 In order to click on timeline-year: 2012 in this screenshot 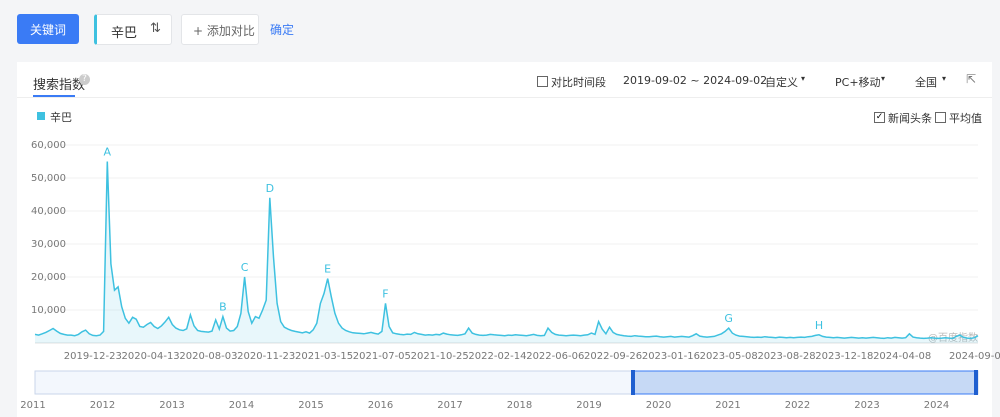, I will do `click(102, 405)`.